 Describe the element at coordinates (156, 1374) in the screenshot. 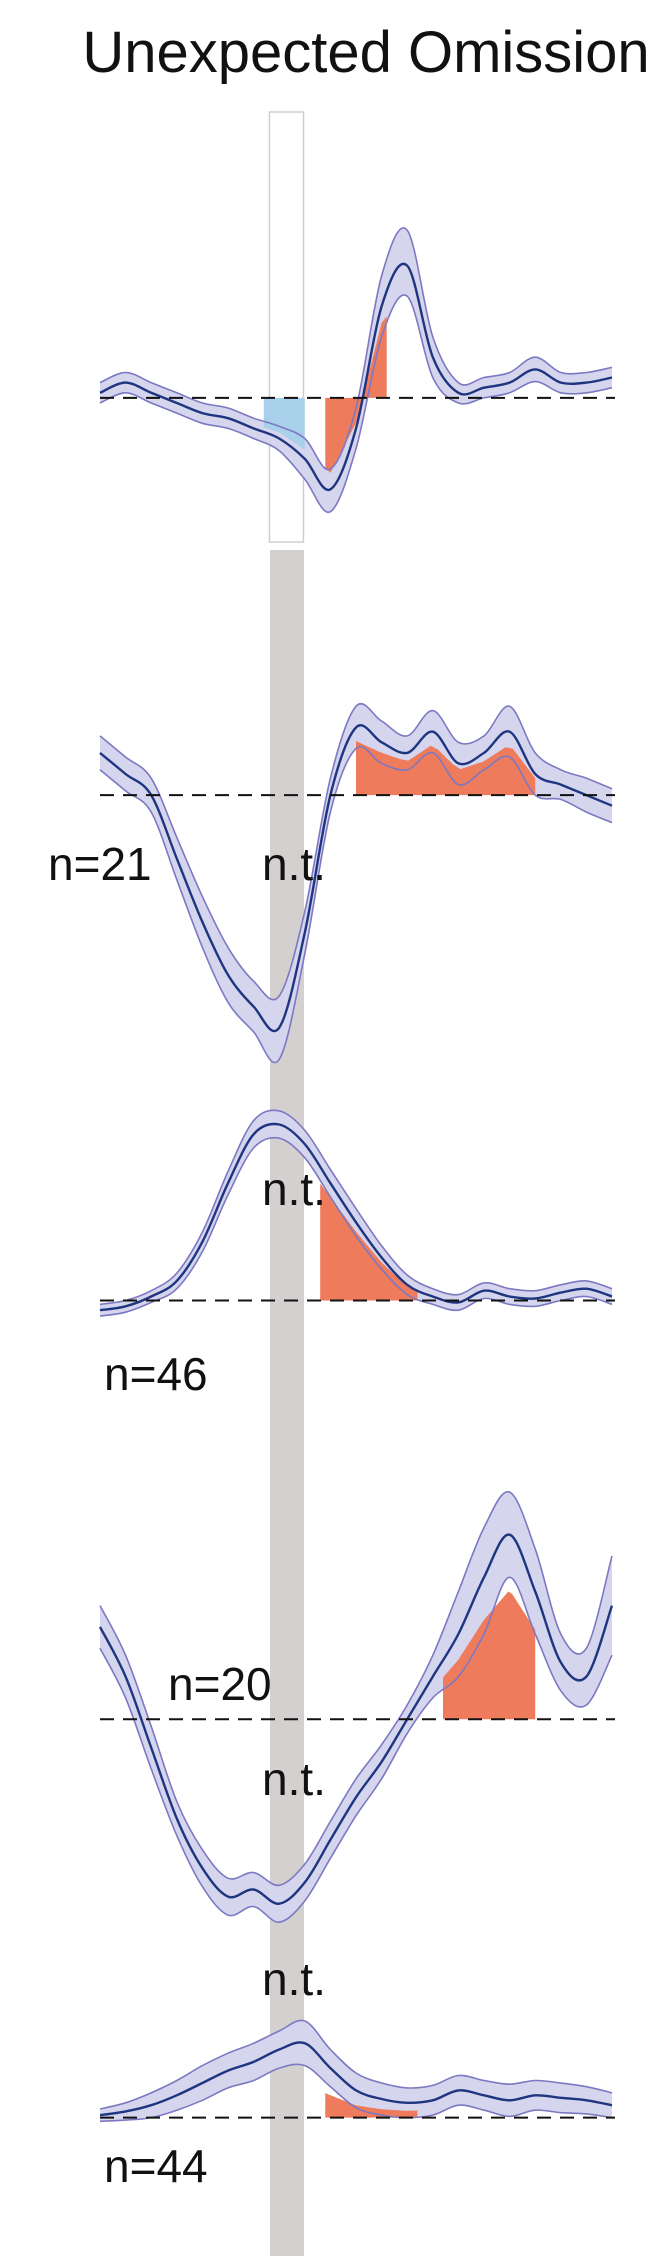

I see `panel-label: n=46` at that location.